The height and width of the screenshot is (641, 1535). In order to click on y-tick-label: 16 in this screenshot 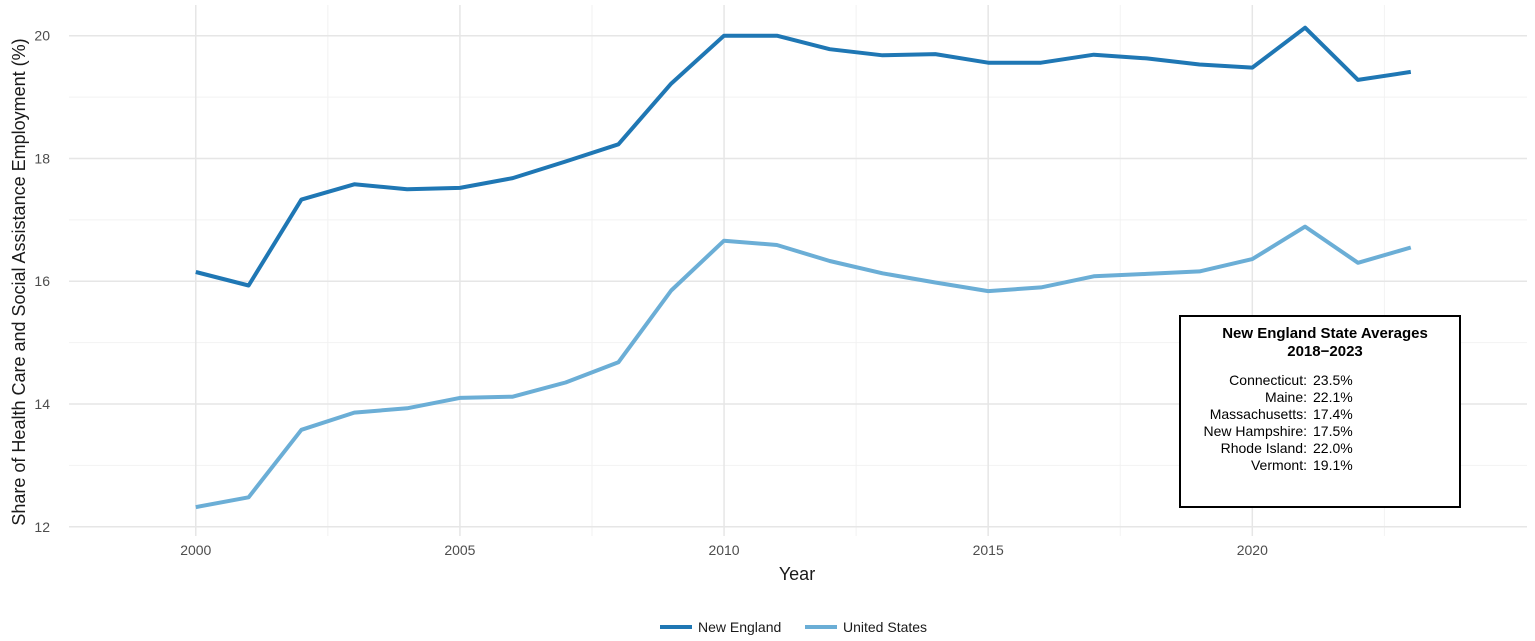, I will do `click(42, 281)`.